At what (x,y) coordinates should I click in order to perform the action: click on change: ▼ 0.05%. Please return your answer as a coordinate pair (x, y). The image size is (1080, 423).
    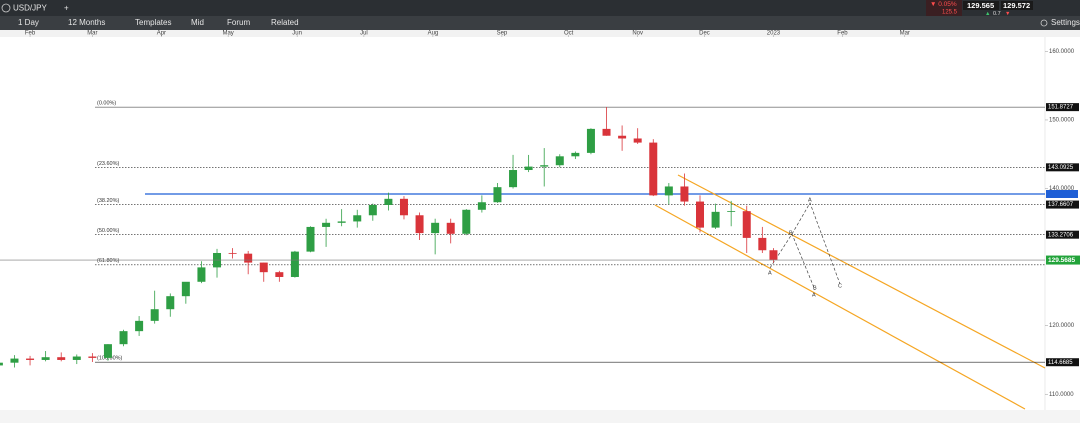
    Looking at the image, I should click on (943, 4).